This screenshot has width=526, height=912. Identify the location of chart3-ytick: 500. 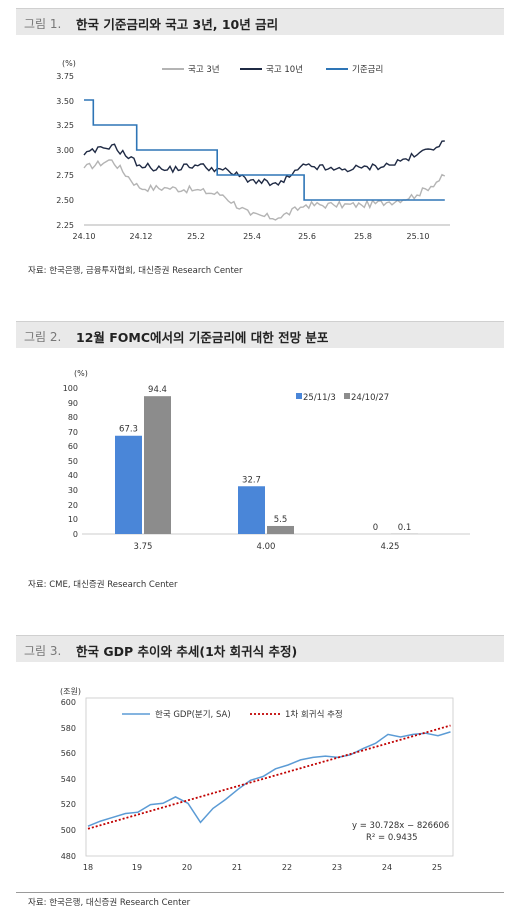
(68, 830).